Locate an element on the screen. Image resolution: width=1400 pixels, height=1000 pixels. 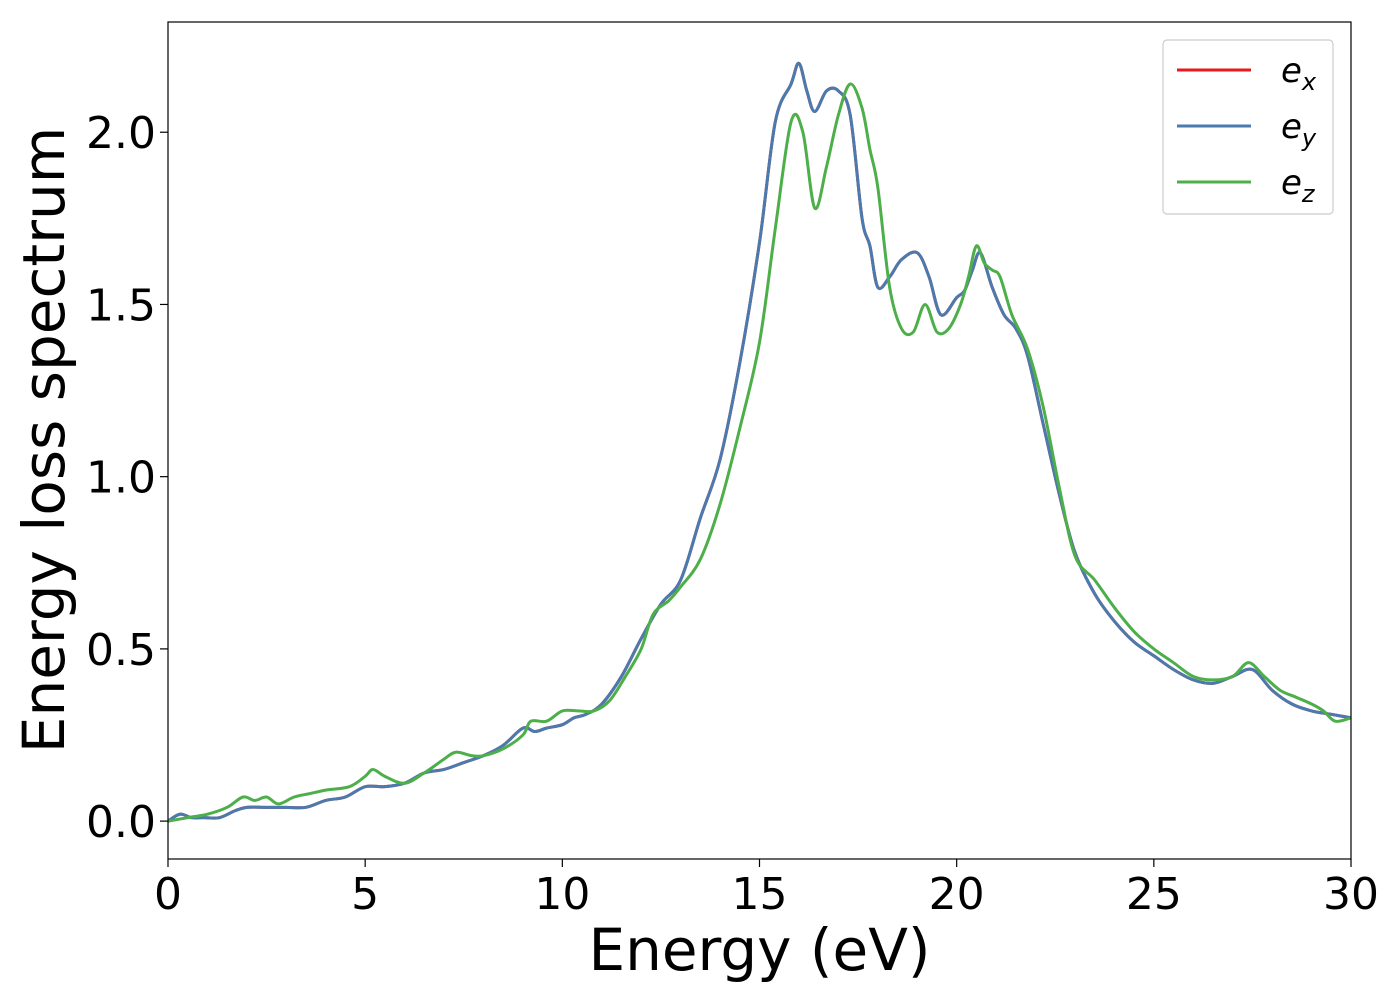
legend-entry-z: ez is located at coordinates (1298, 185).